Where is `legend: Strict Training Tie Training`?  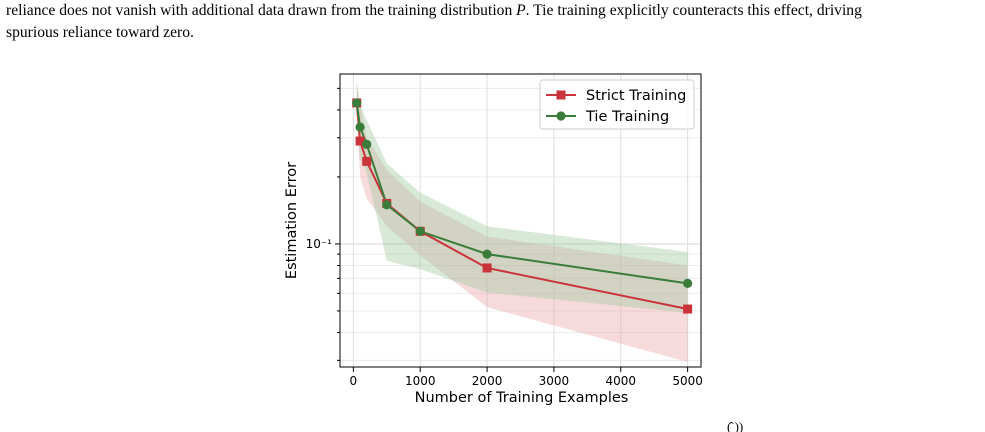 legend: Strict Training Tie Training is located at coordinates (617, 104).